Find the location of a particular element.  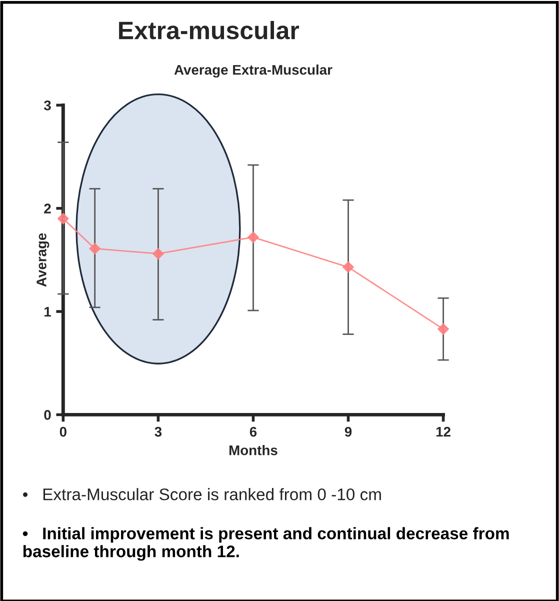

y-tick-label: 0 is located at coordinates (47, 415).